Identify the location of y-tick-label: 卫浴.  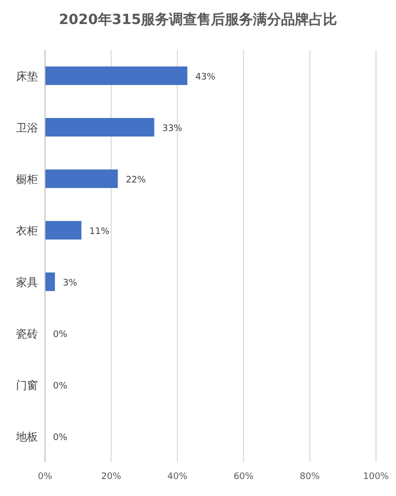
(27, 127).